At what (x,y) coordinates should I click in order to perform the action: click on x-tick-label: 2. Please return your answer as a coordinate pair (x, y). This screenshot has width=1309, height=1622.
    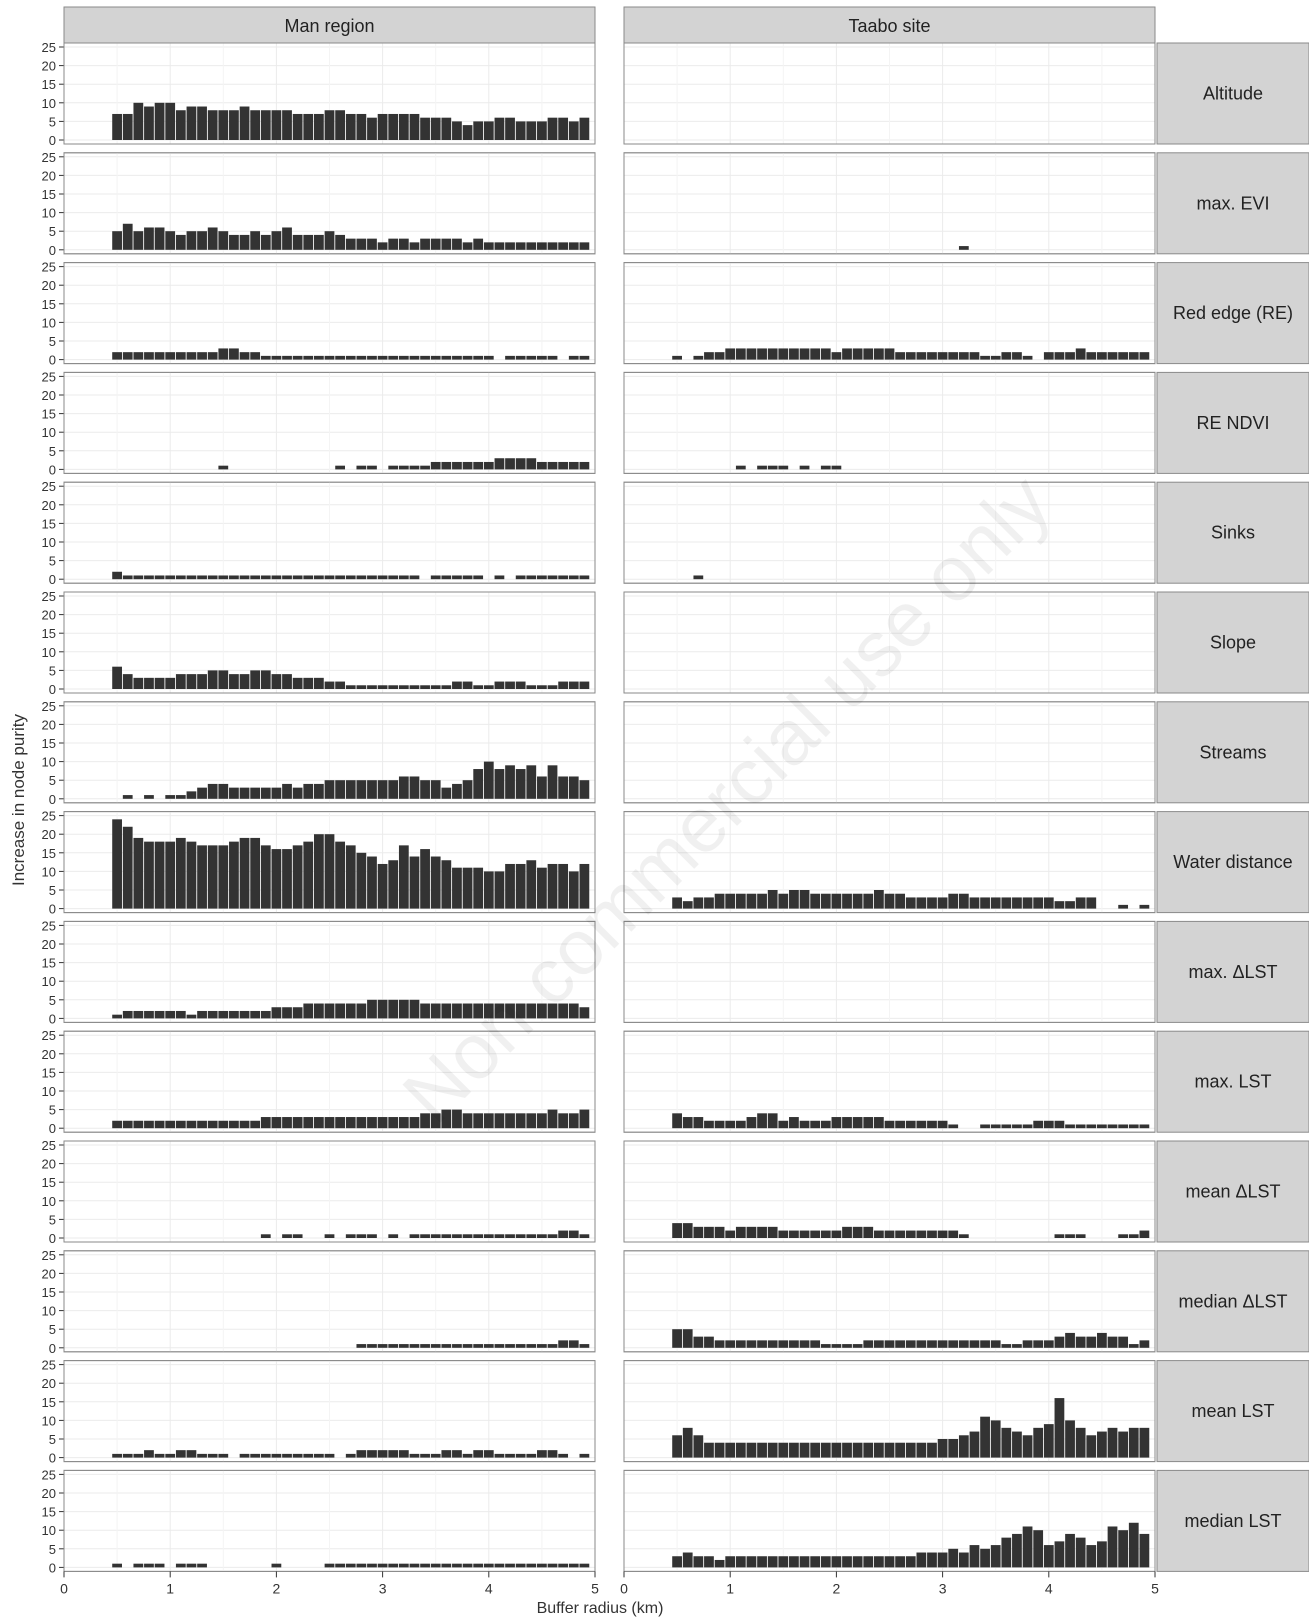
    Looking at the image, I should click on (277, 1588).